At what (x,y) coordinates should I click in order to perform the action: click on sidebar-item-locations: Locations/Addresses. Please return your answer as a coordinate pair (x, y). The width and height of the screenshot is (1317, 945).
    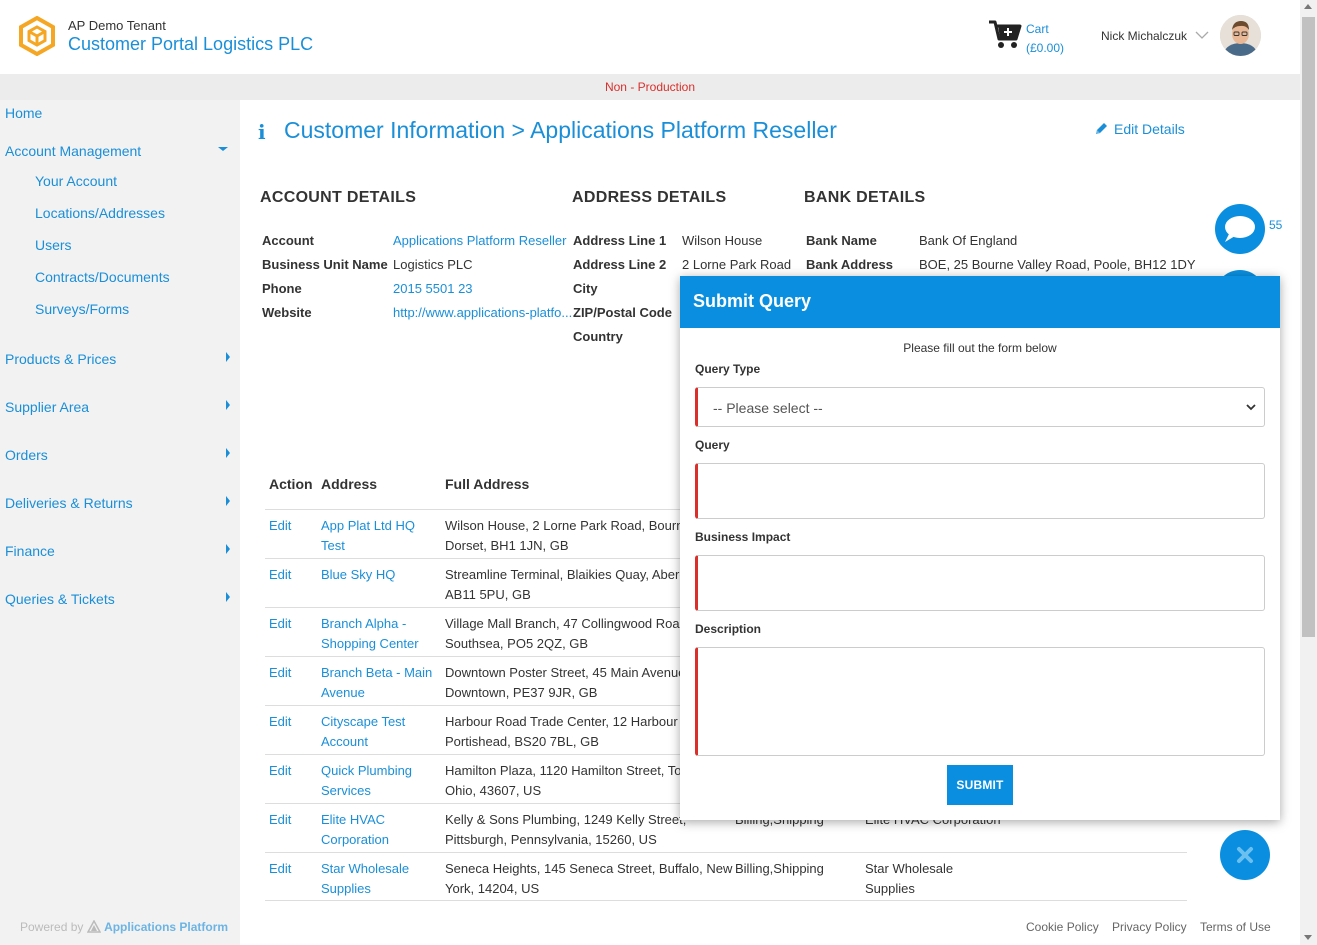
    Looking at the image, I should click on (100, 213).